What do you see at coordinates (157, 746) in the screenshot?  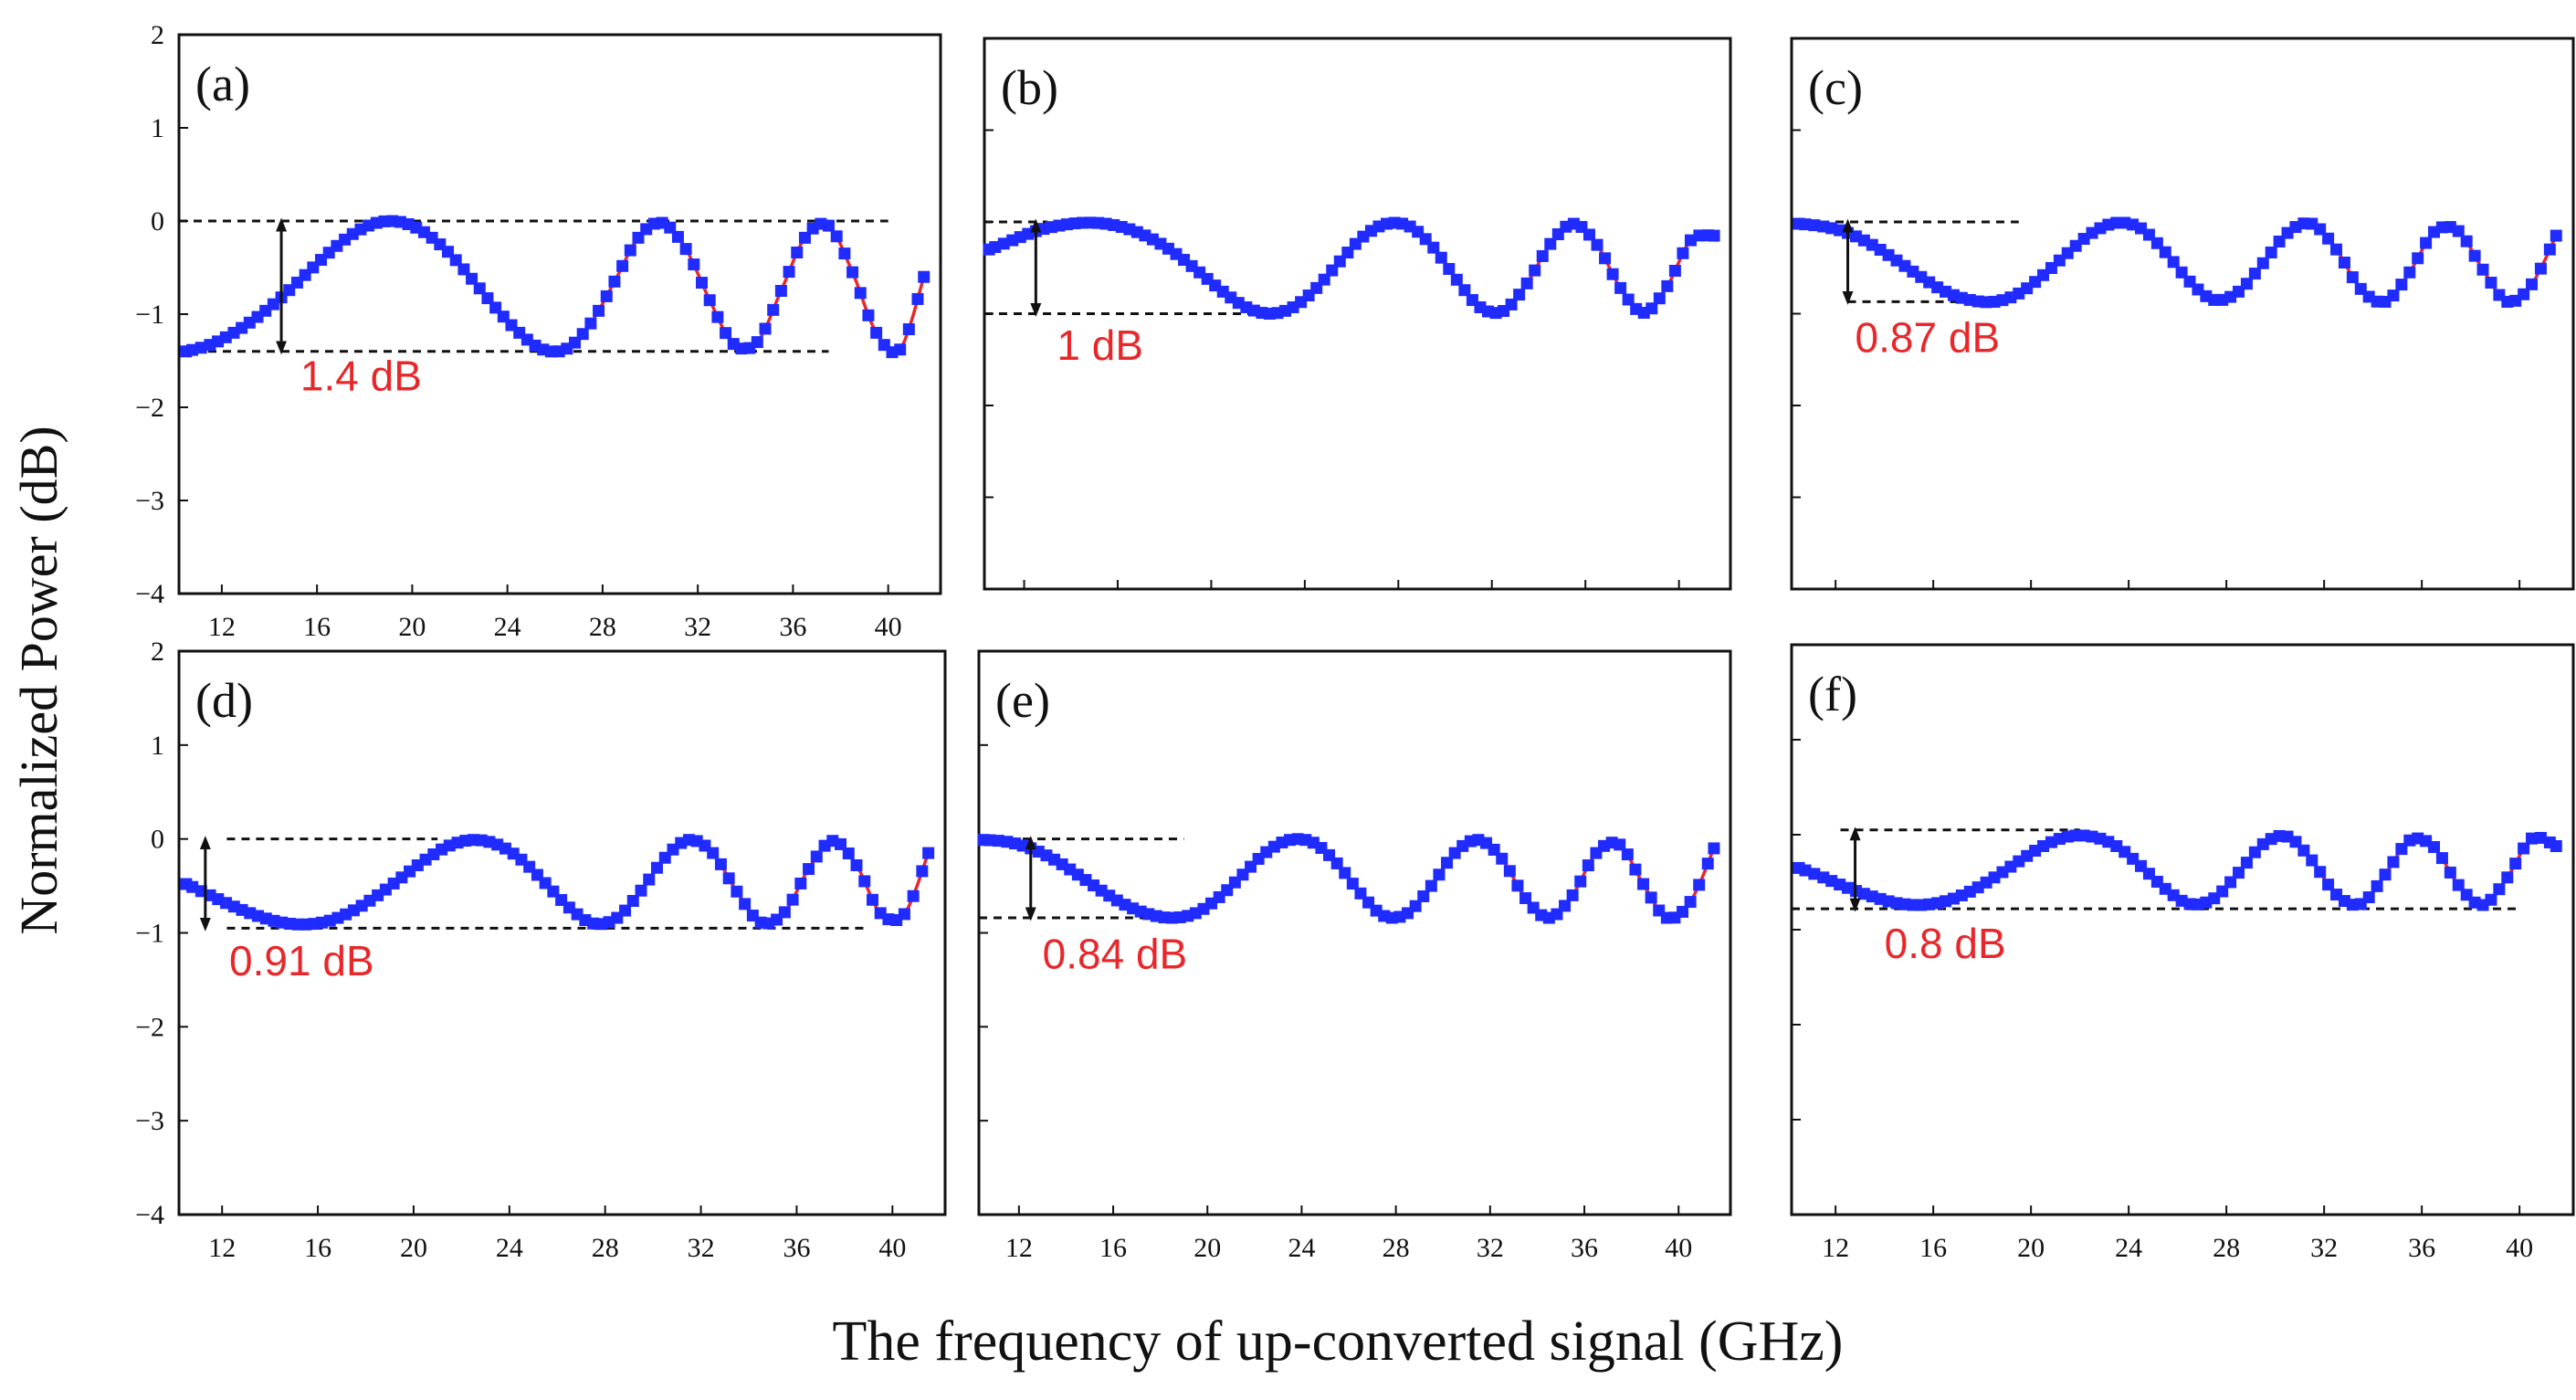 I see `y-tick-label: 1` at bounding box center [157, 746].